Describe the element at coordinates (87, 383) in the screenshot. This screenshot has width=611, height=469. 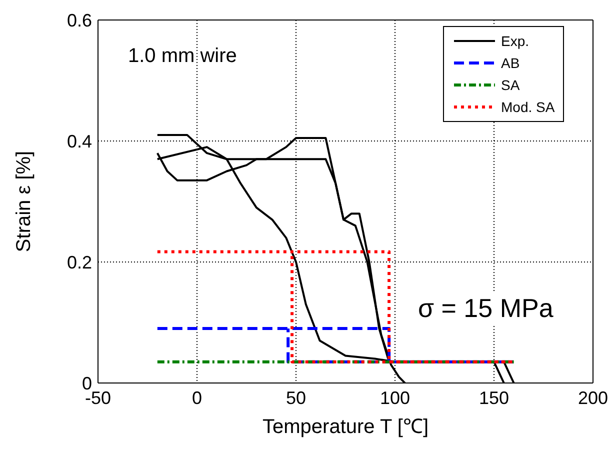
I see `y-tick-label: 0` at that location.